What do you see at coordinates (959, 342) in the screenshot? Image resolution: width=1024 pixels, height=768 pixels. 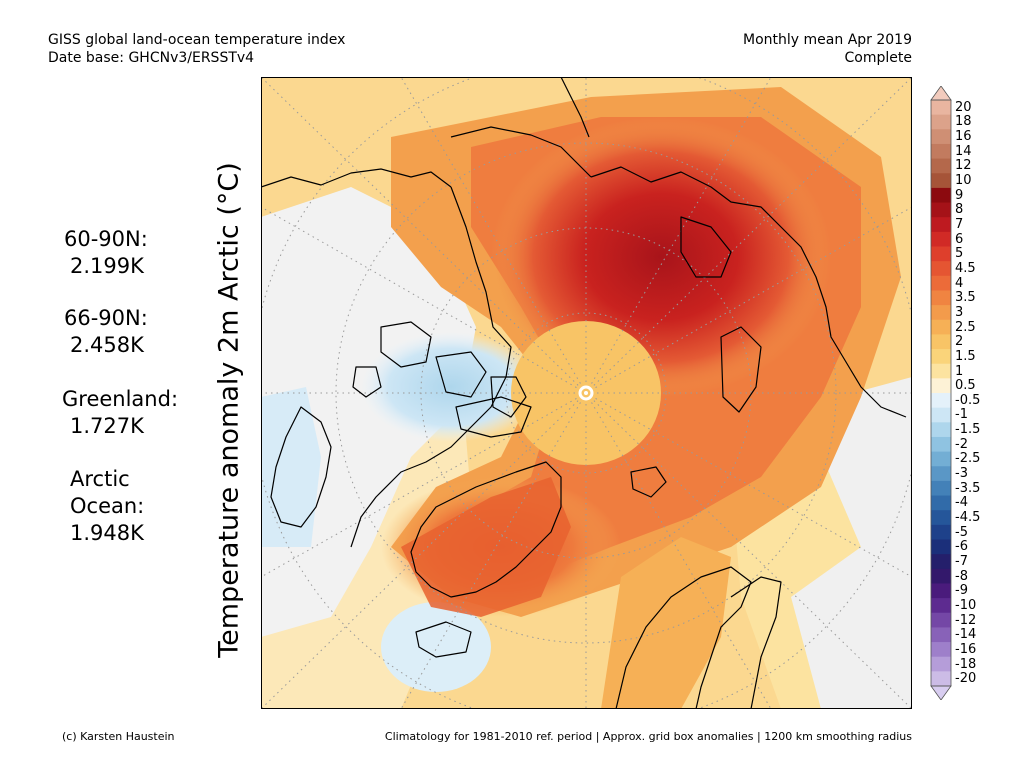 I see `colorbar-tick-label: 2` at bounding box center [959, 342].